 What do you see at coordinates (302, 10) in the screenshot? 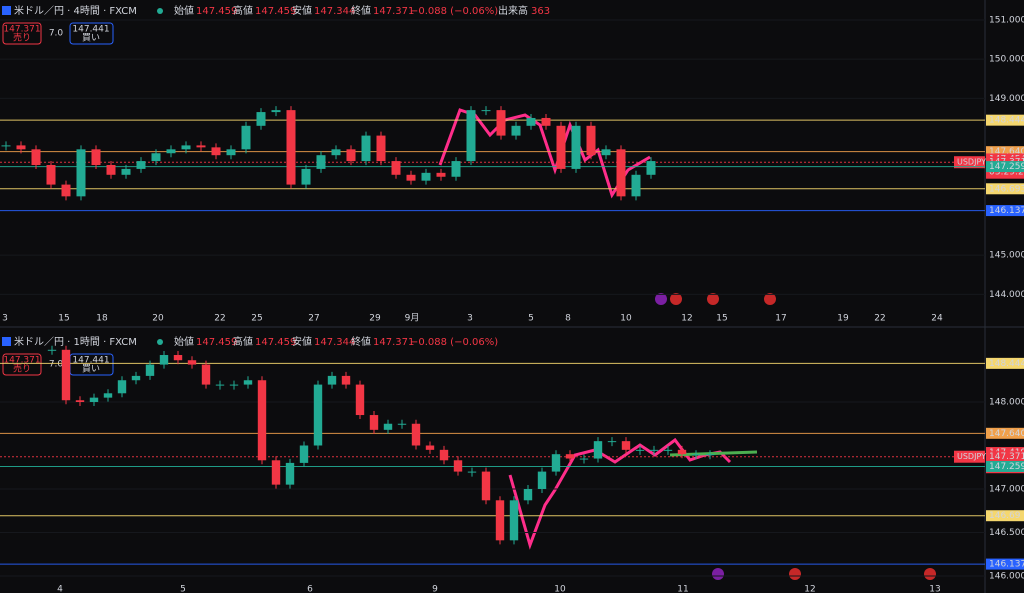
I see `ohlc-label: 安値` at bounding box center [302, 10].